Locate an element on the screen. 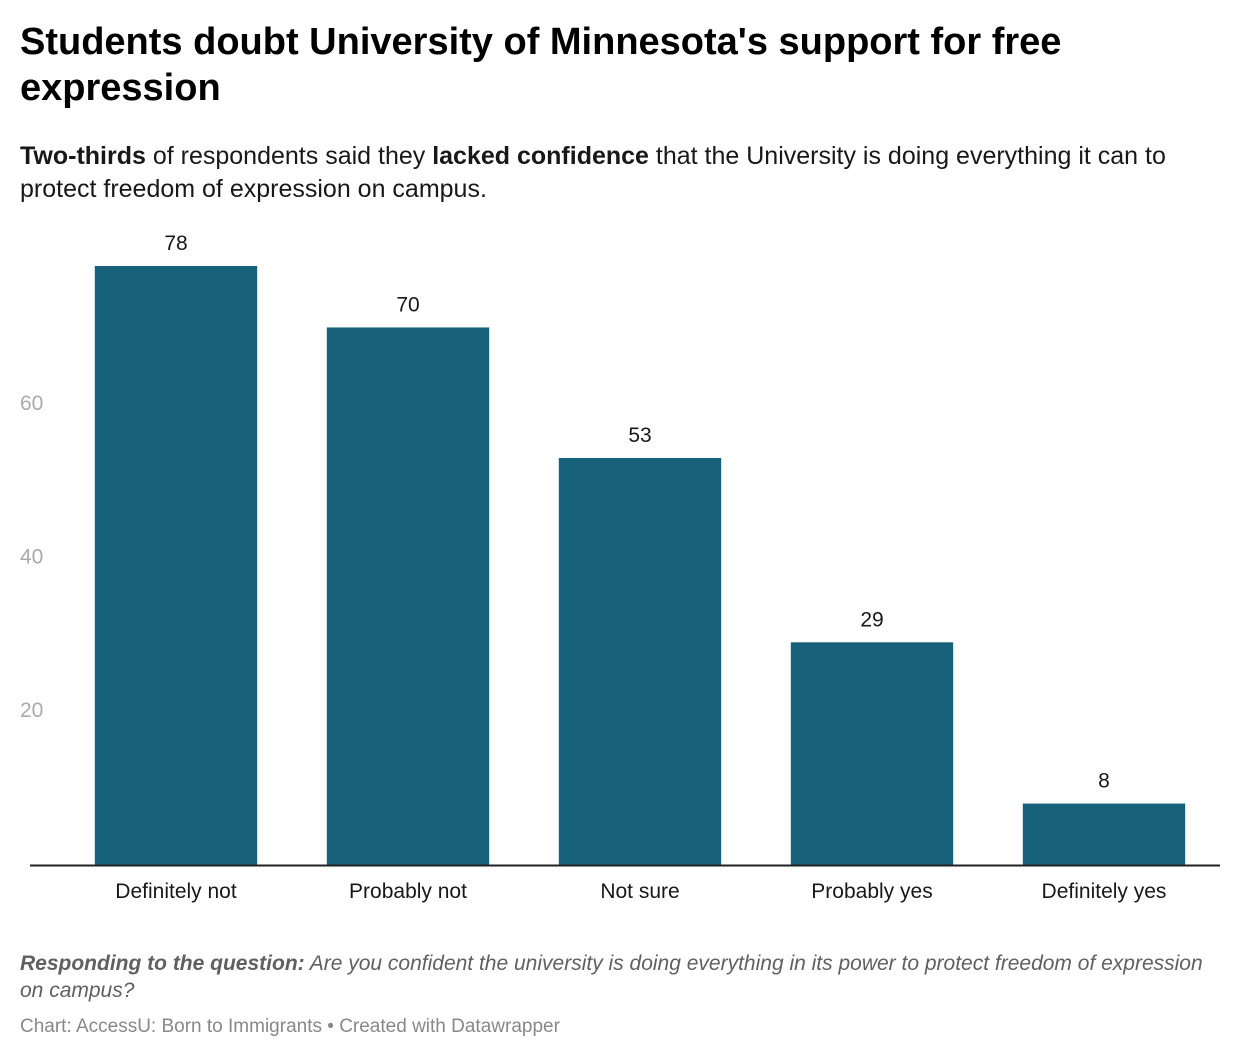 This screenshot has height=1062, width=1240. bar-value-label: 8 is located at coordinates (1104, 781).